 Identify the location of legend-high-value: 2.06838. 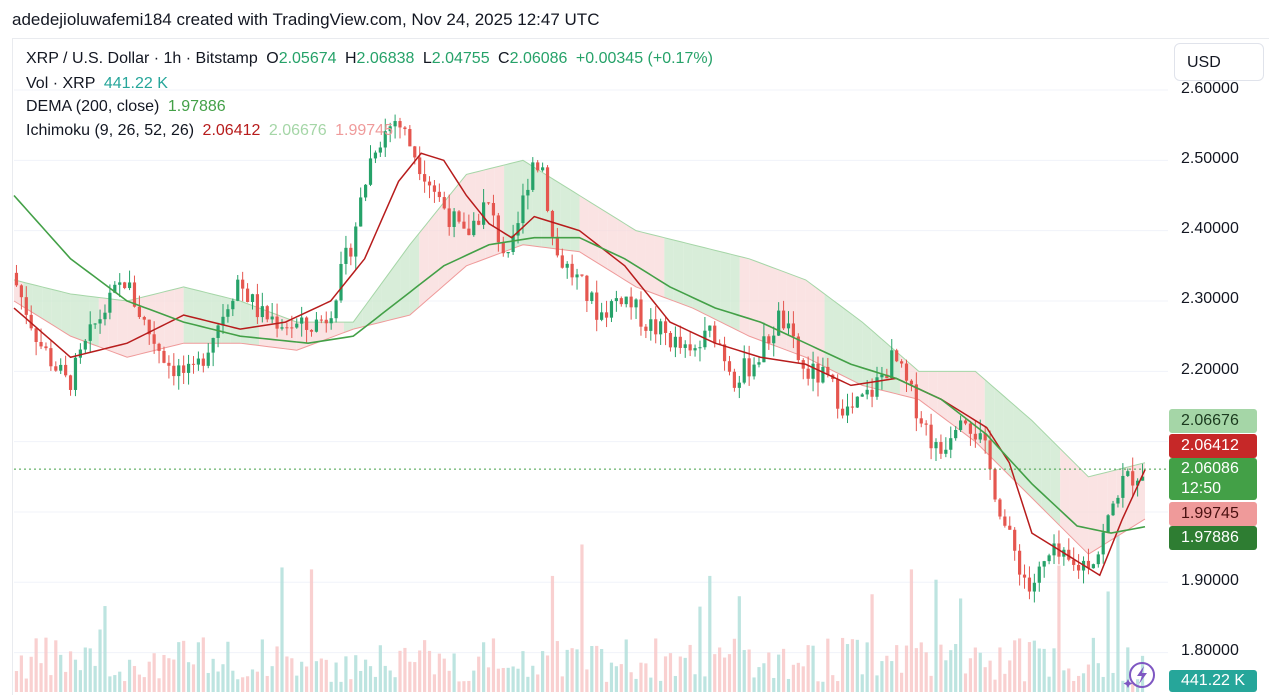
(385, 58).